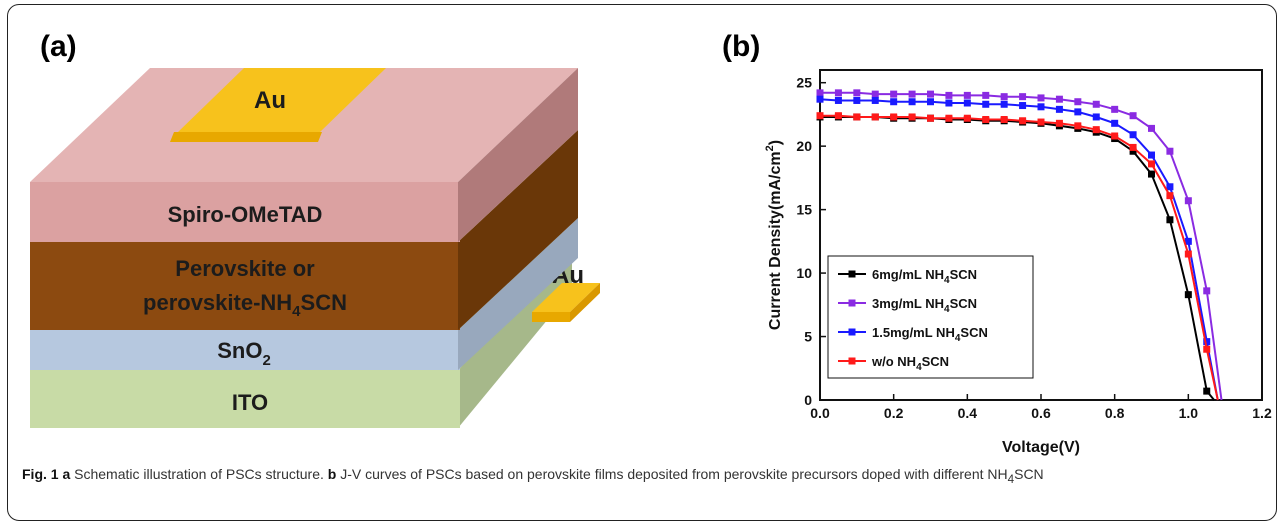 The height and width of the screenshot is (525, 1284). I want to click on perovskite-front-face, so click(245, 286).